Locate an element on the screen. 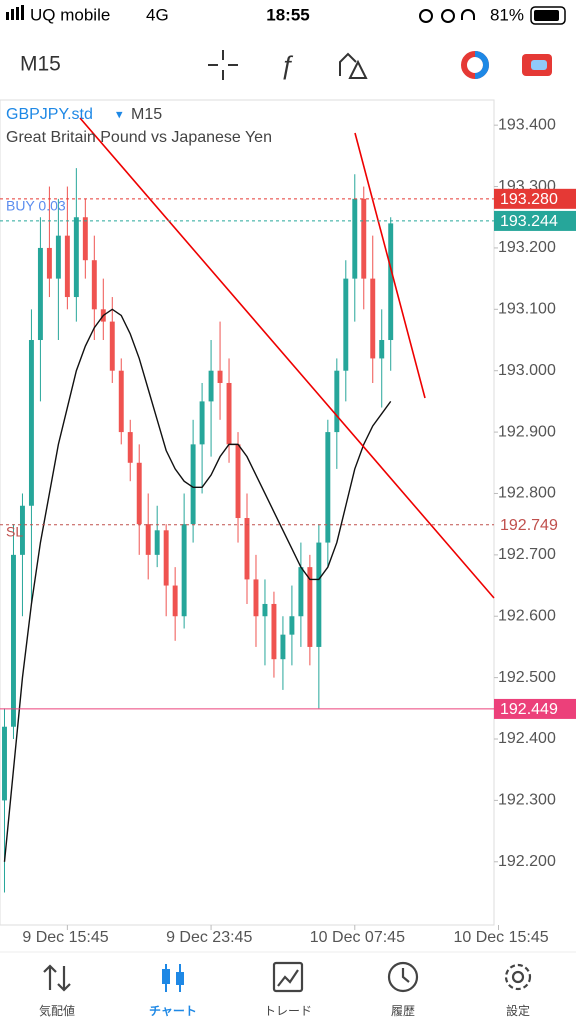  y-tick-label: 193.400 is located at coordinates (527, 124).